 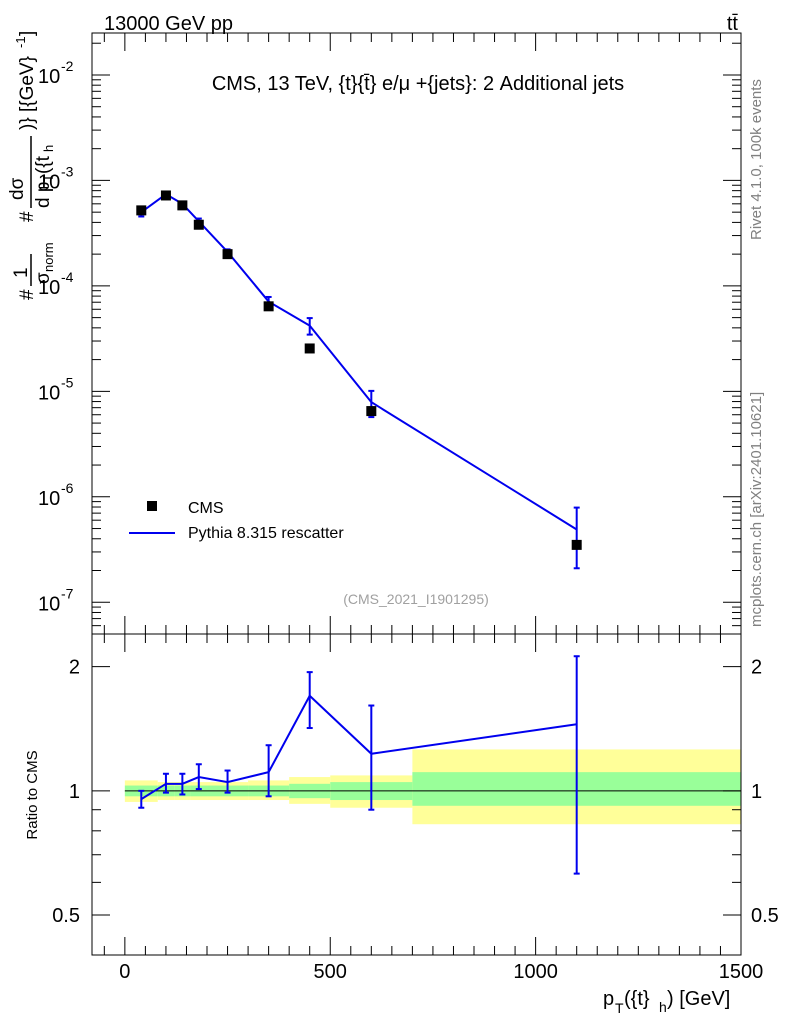 What do you see at coordinates (608, 999) in the screenshot?
I see `svg-text: p` at bounding box center [608, 999].